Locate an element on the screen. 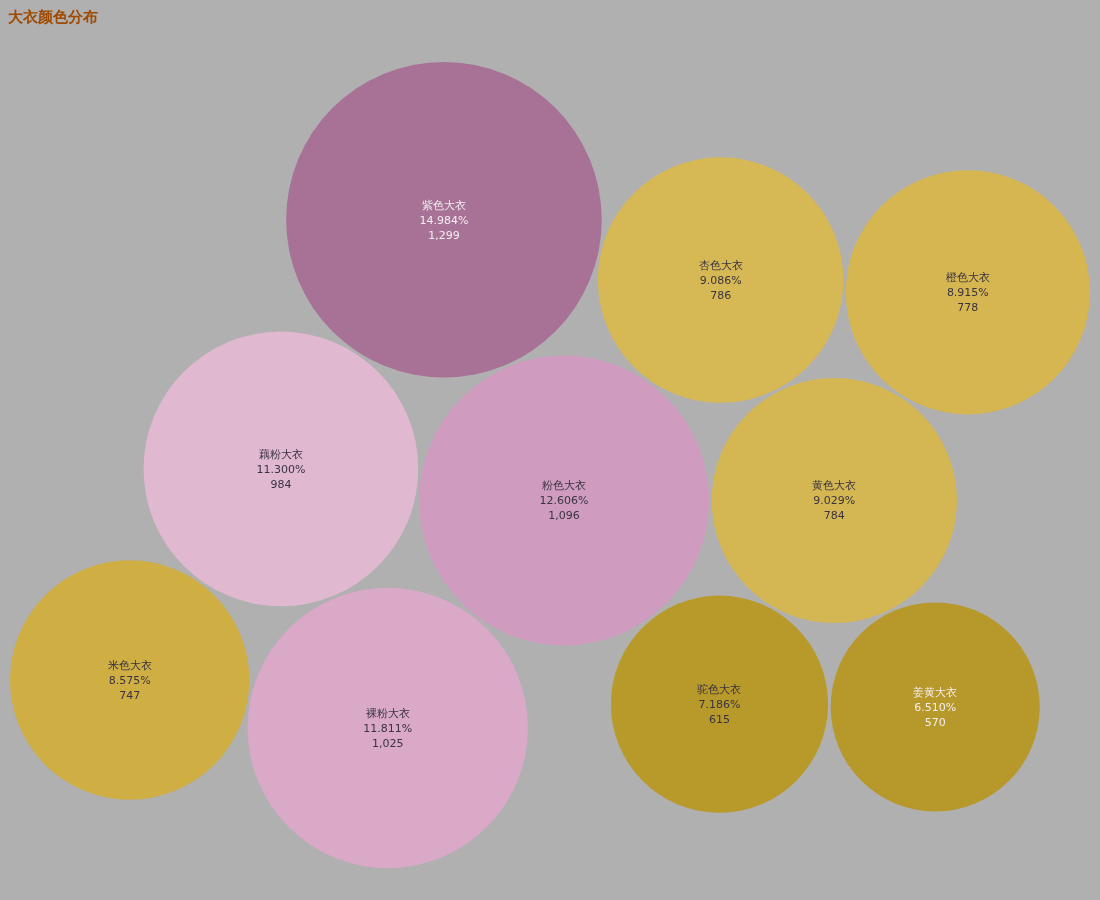  category-label: 米色大衣 is located at coordinates (129, 665).